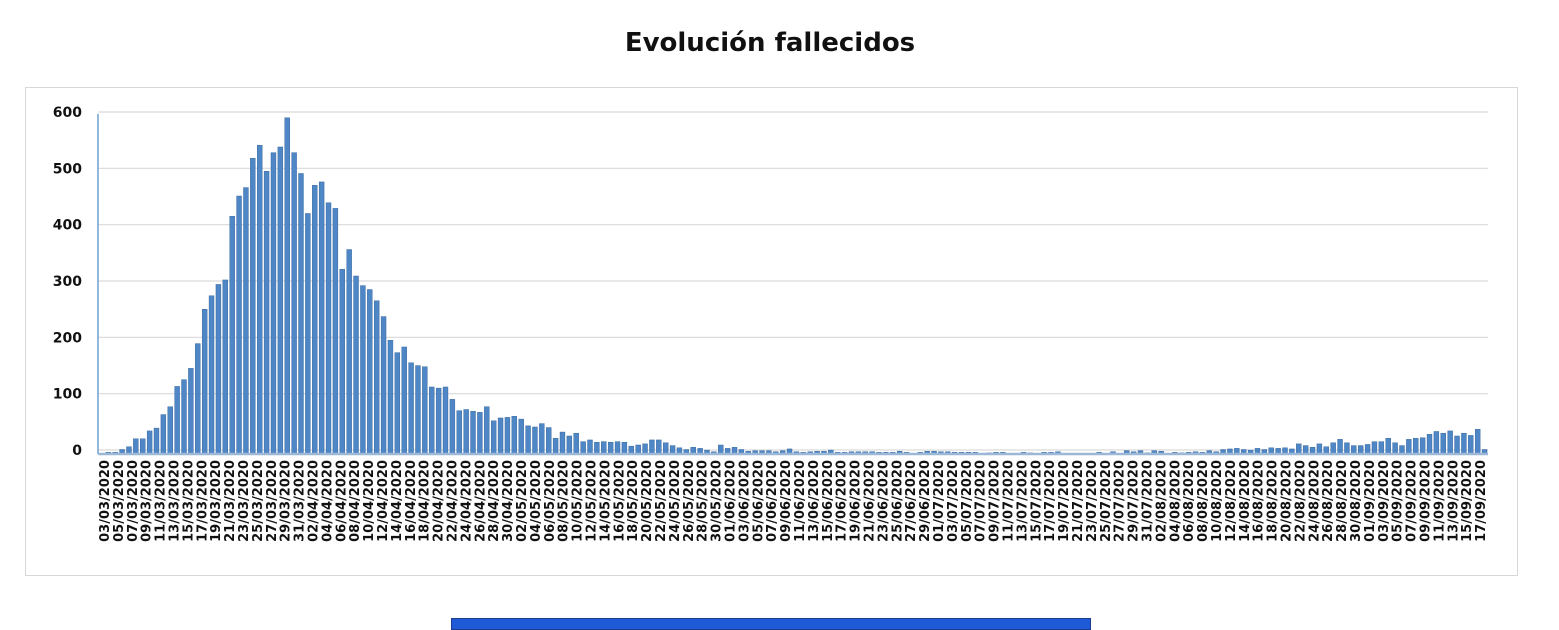 The image size is (1559, 630). Describe the element at coordinates (202, 501) in the screenshot. I see `x-tick-label-7: 17/03/2020` at that location.